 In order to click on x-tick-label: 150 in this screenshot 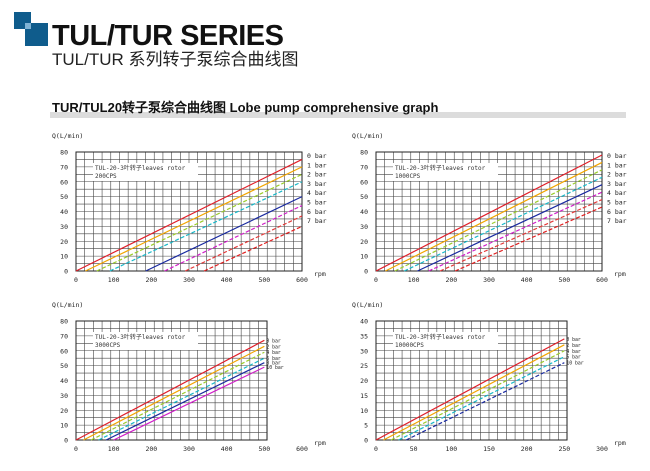, I will do `click(489, 449)`.